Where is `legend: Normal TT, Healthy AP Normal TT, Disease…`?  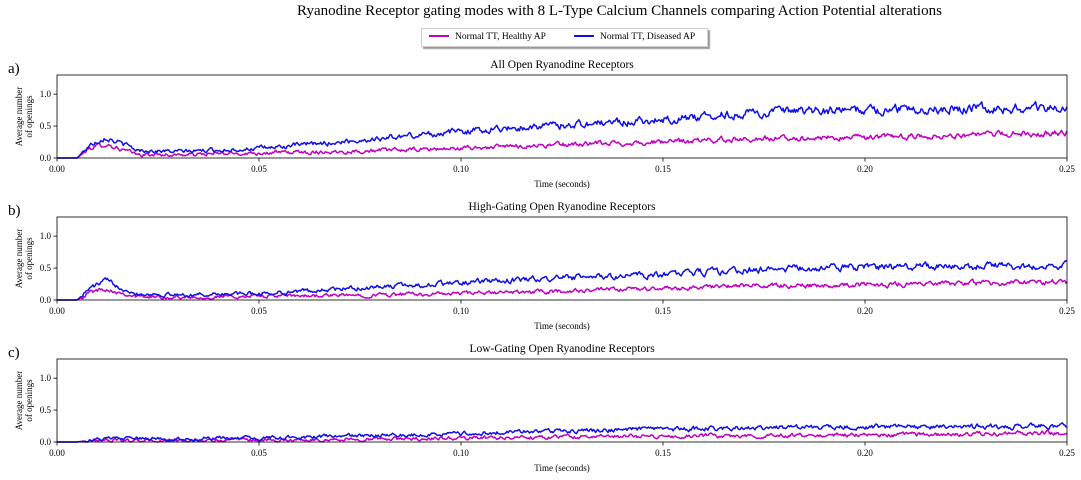
legend: Normal TT, Healthy AP Normal TT, Disease… is located at coordinates (564, 37).